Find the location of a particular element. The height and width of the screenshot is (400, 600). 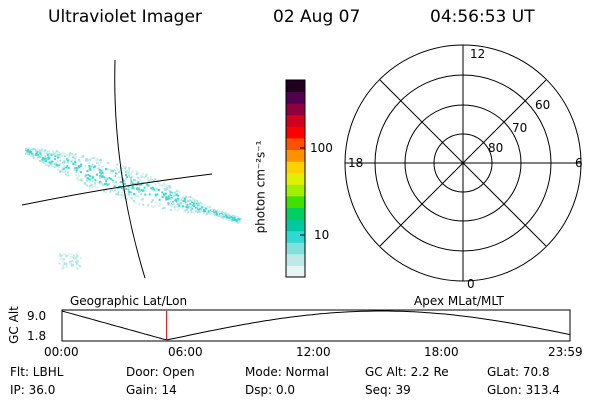

date-label: 02 Aug 07 is located at coordinates (317, 17).